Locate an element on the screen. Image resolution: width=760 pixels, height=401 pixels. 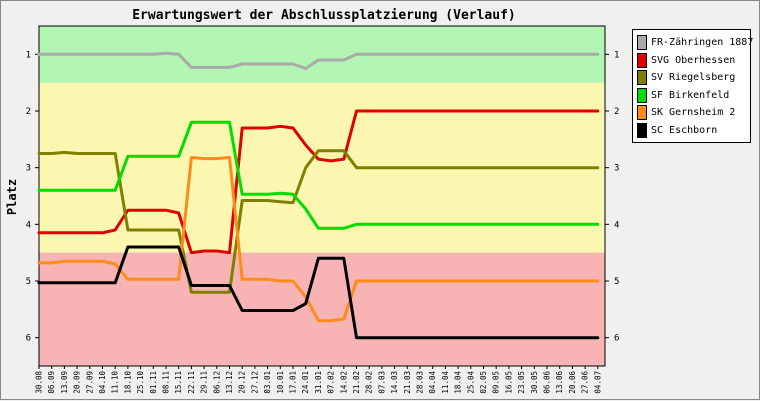
x-tick-label: 10.01 is located at coordinates (280, 382).